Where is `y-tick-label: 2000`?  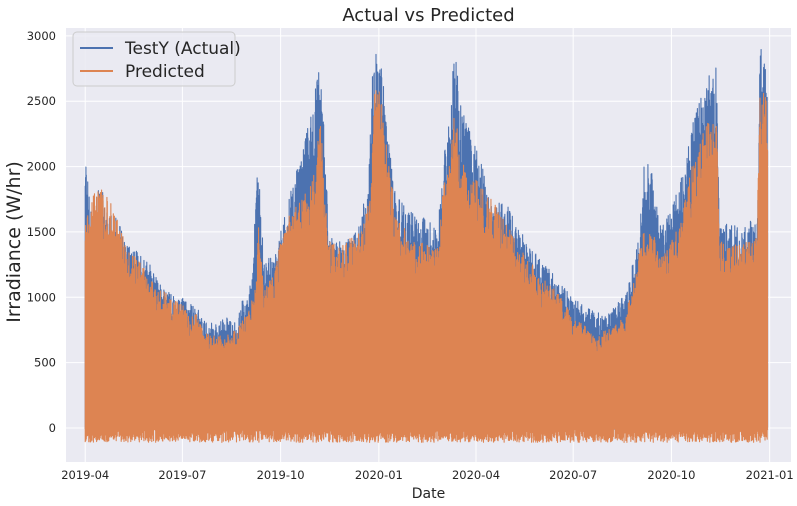
y-tick-label: 2000 is located at coordinates (41, 167).